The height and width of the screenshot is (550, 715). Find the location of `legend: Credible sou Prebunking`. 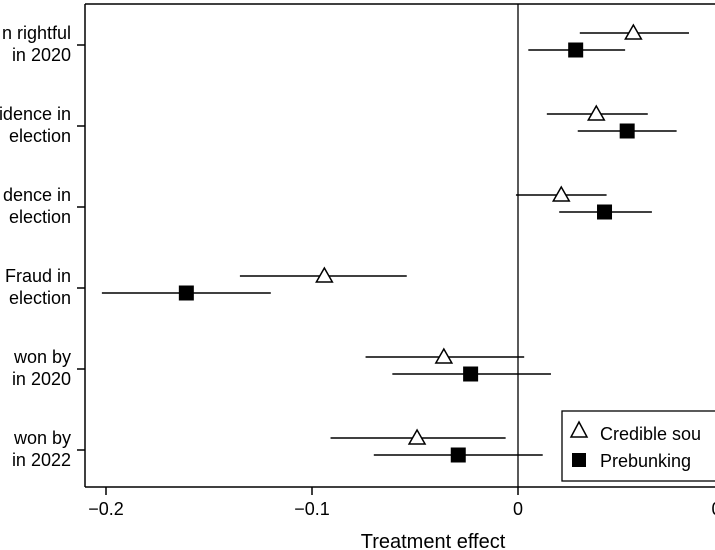

legend: Credible sou Prebunking is located at coordinates (638, 446).